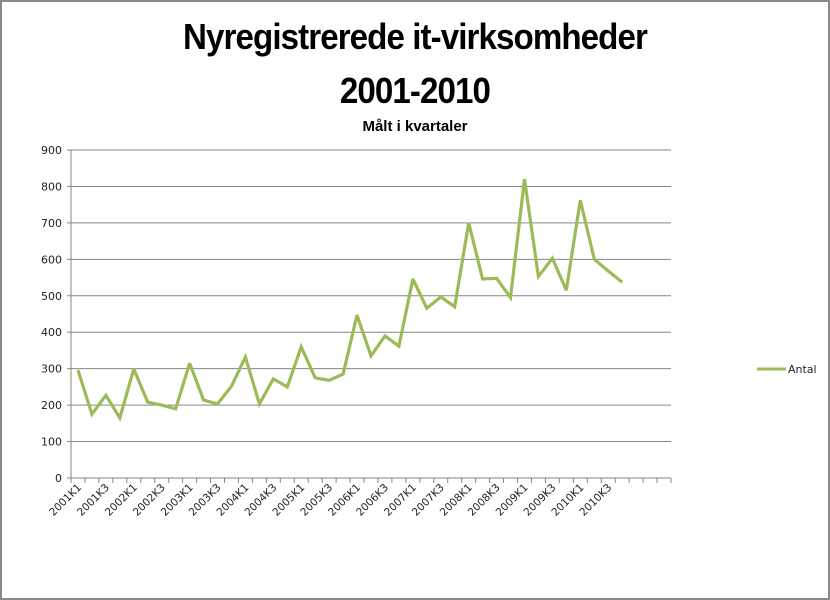  What do you see at coordinates (56, 314) in the screenshot?
I see `y-axis: 0 100 200 300 400 500 600 700 800 900` at bounding box center [56, 314].